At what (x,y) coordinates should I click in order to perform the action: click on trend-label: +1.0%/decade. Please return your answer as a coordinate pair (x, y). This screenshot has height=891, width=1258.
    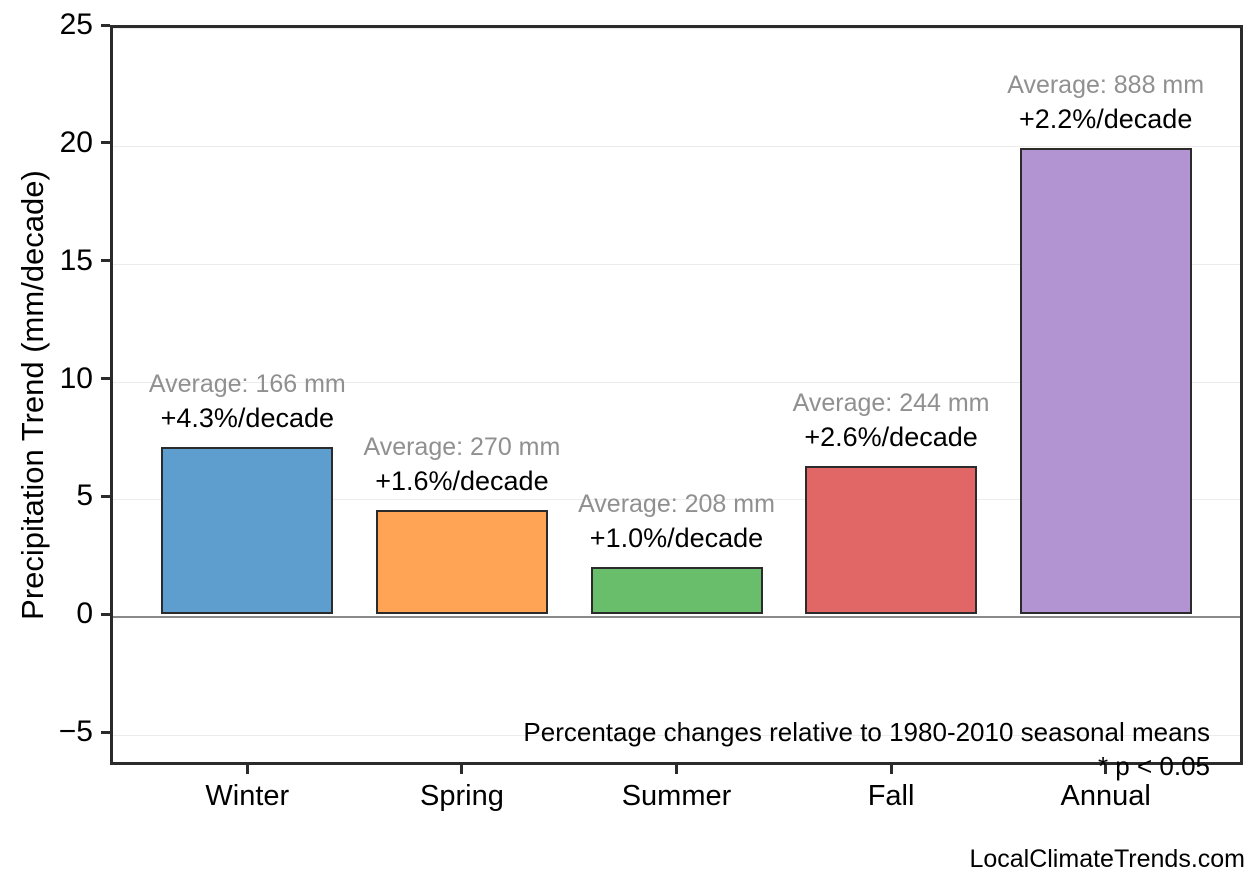
    Looking at the image, I should click on (676, 538).